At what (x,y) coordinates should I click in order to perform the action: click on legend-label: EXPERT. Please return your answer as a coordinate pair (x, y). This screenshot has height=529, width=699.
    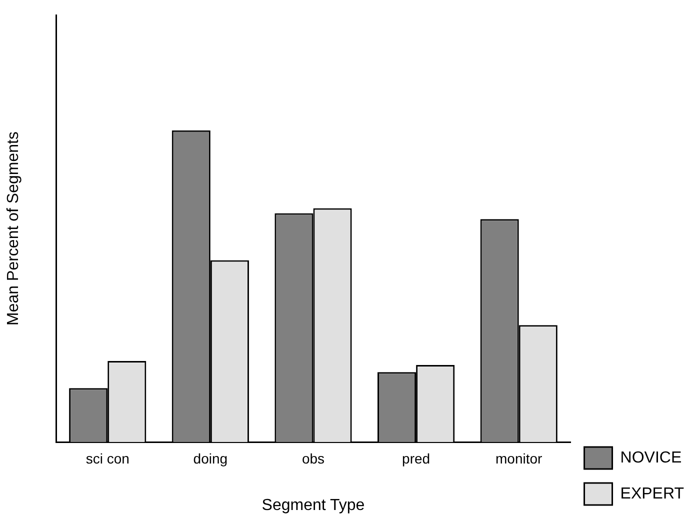
    Looking at the image, I should click on (652, 493).